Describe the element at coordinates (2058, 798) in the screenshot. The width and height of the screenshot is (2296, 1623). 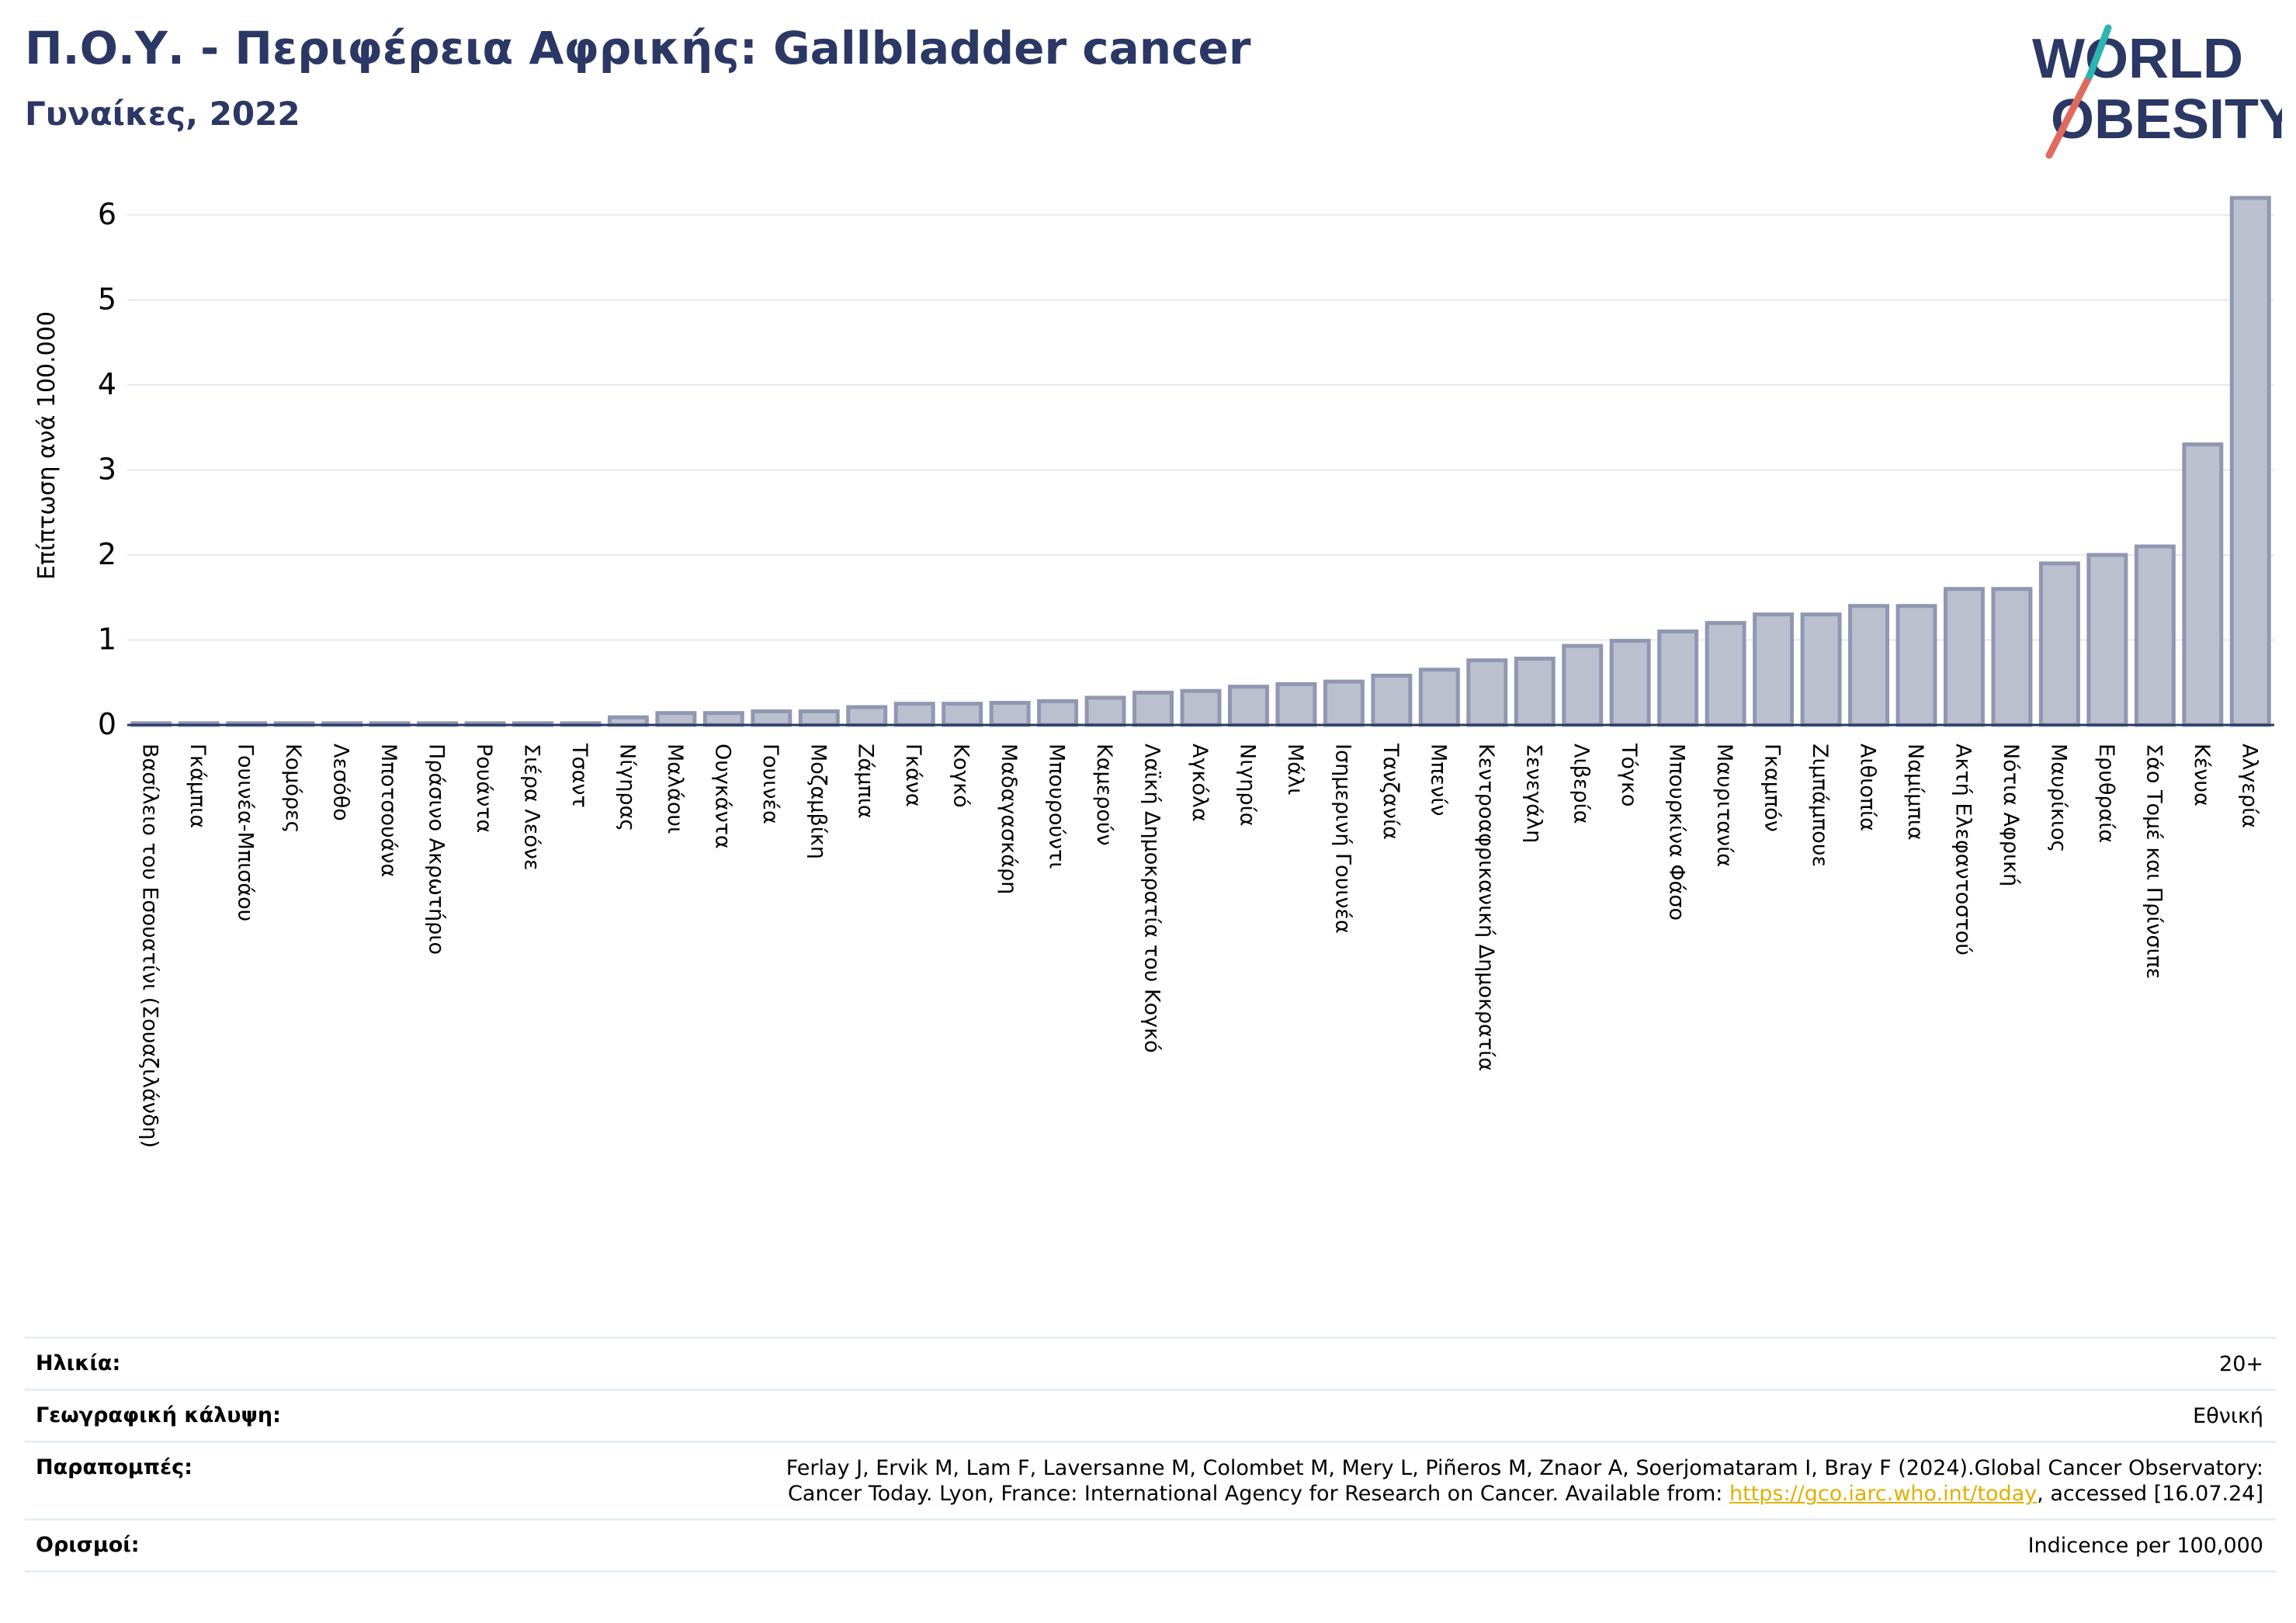
I see `x-tick-label: Μαυρίκιος` at that location.